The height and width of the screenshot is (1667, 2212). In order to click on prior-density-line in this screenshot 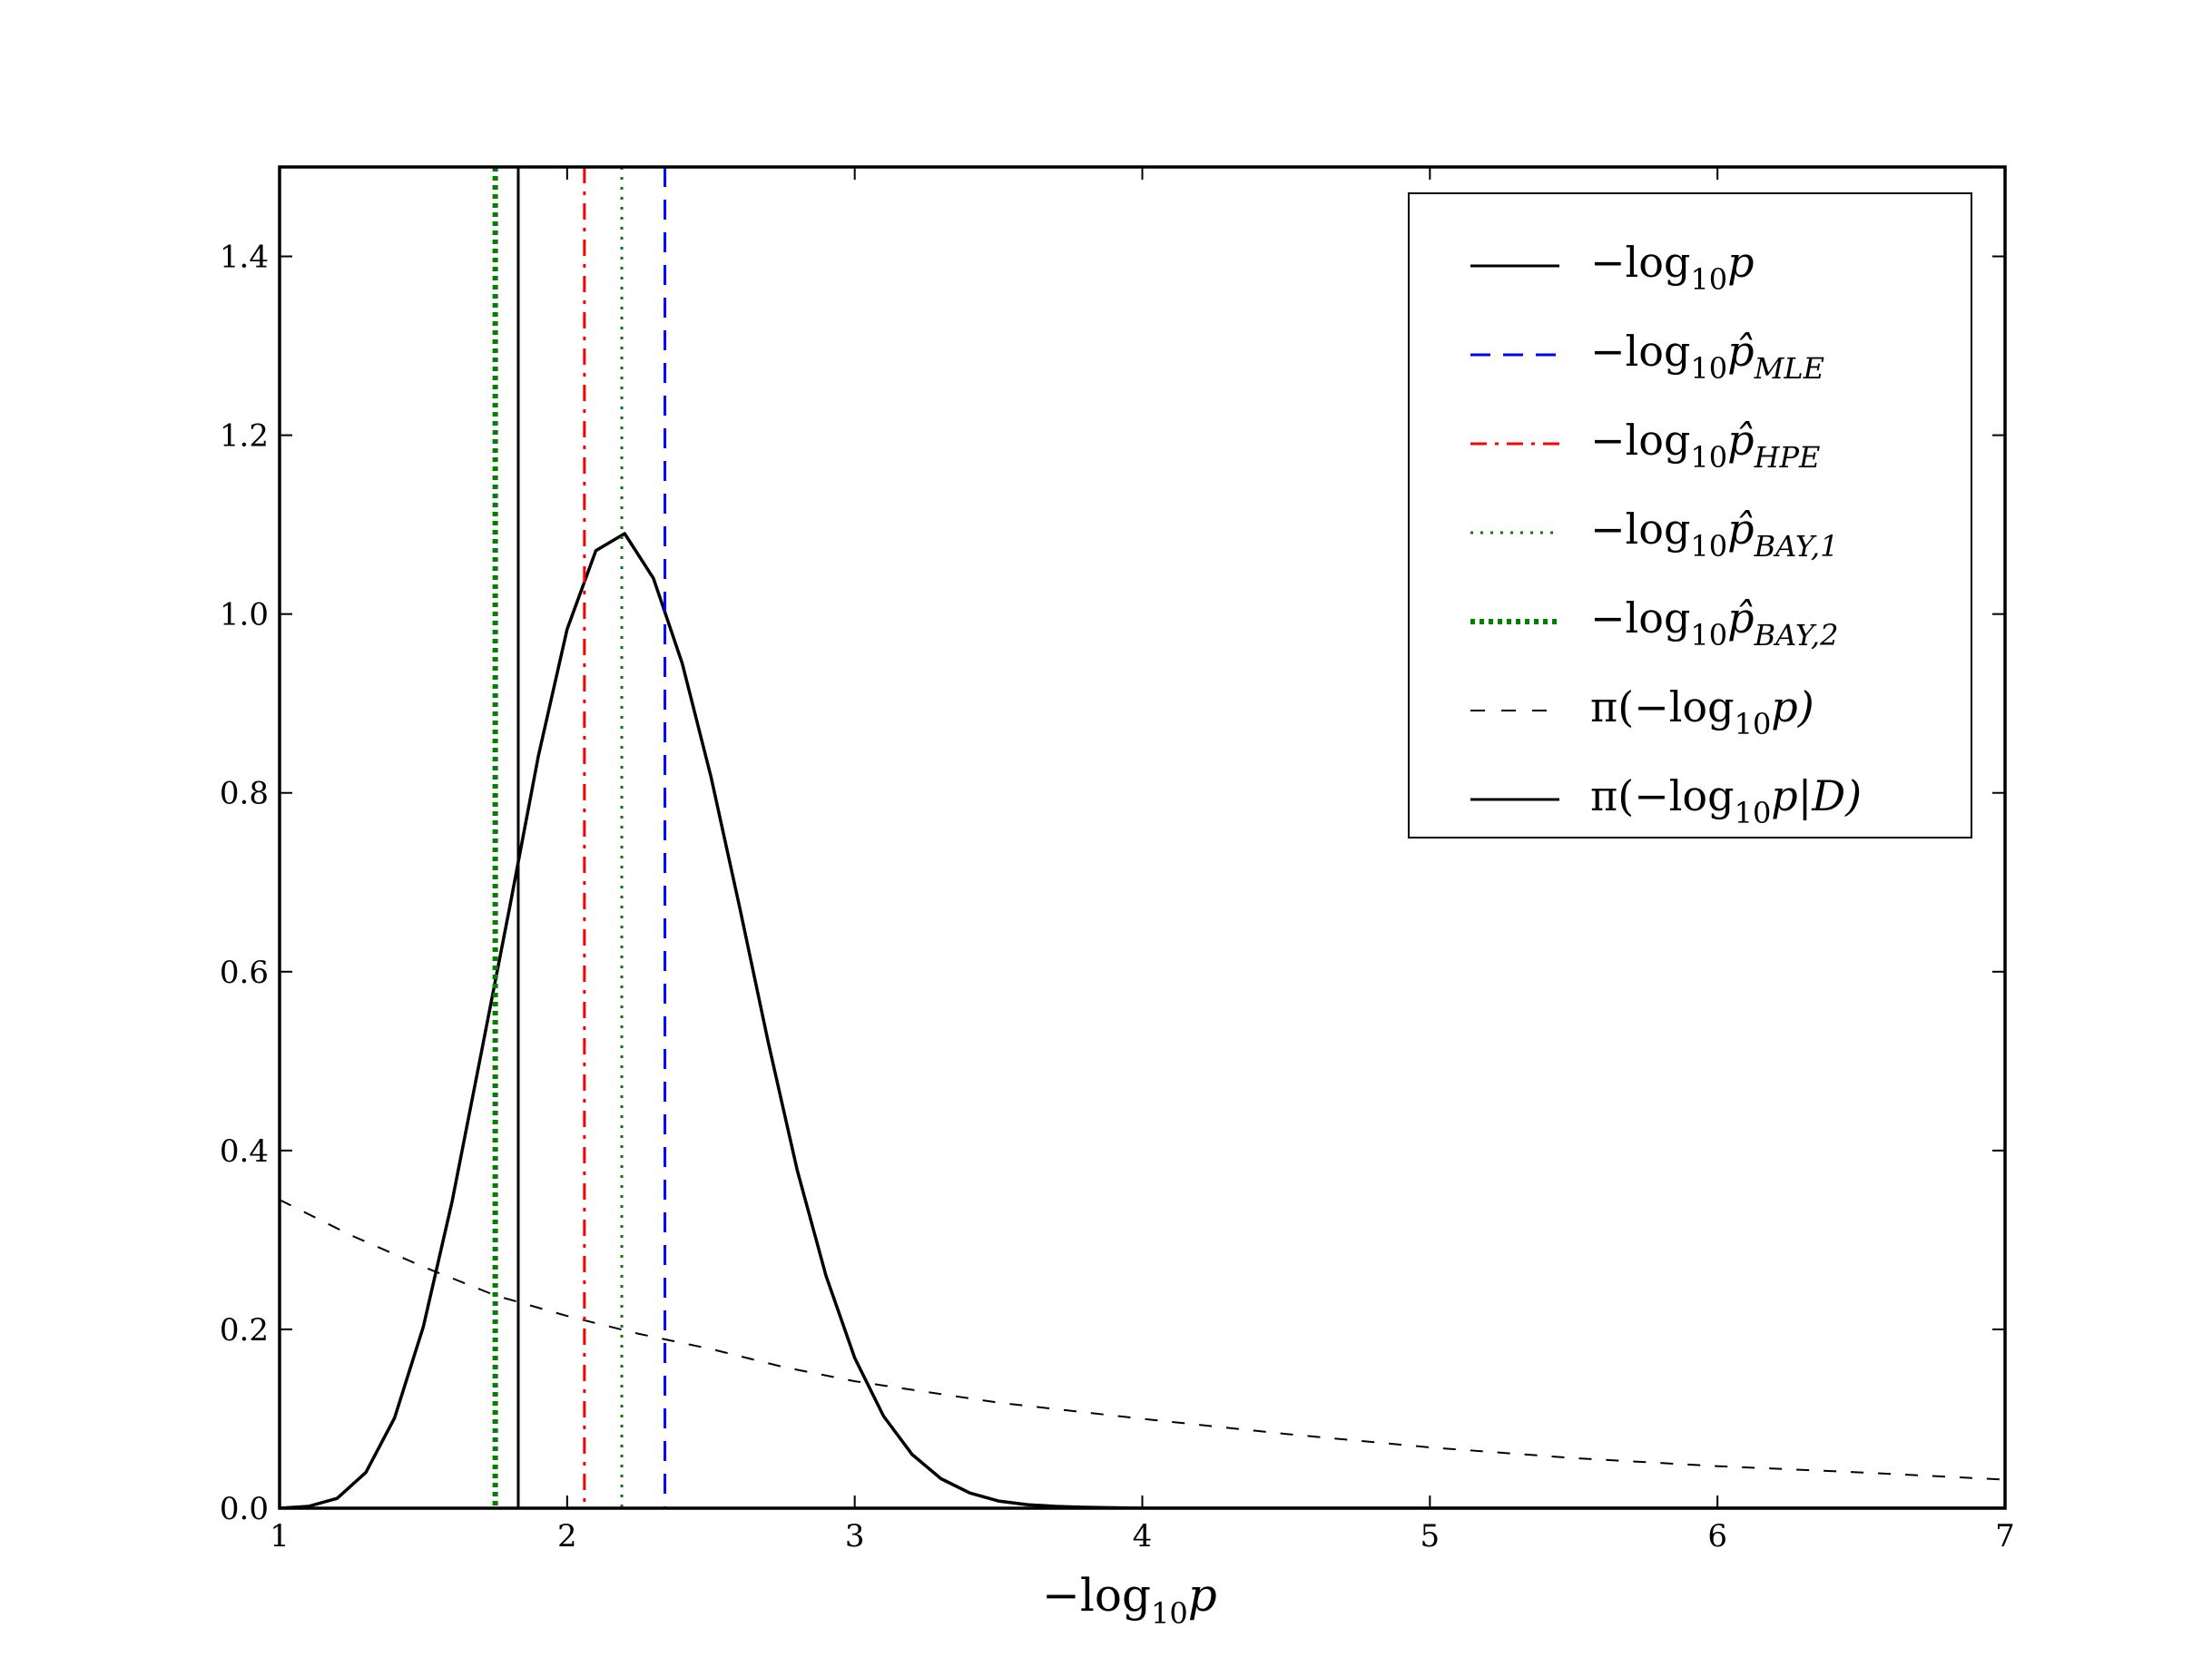, I will do `click(1142, 1340)`.